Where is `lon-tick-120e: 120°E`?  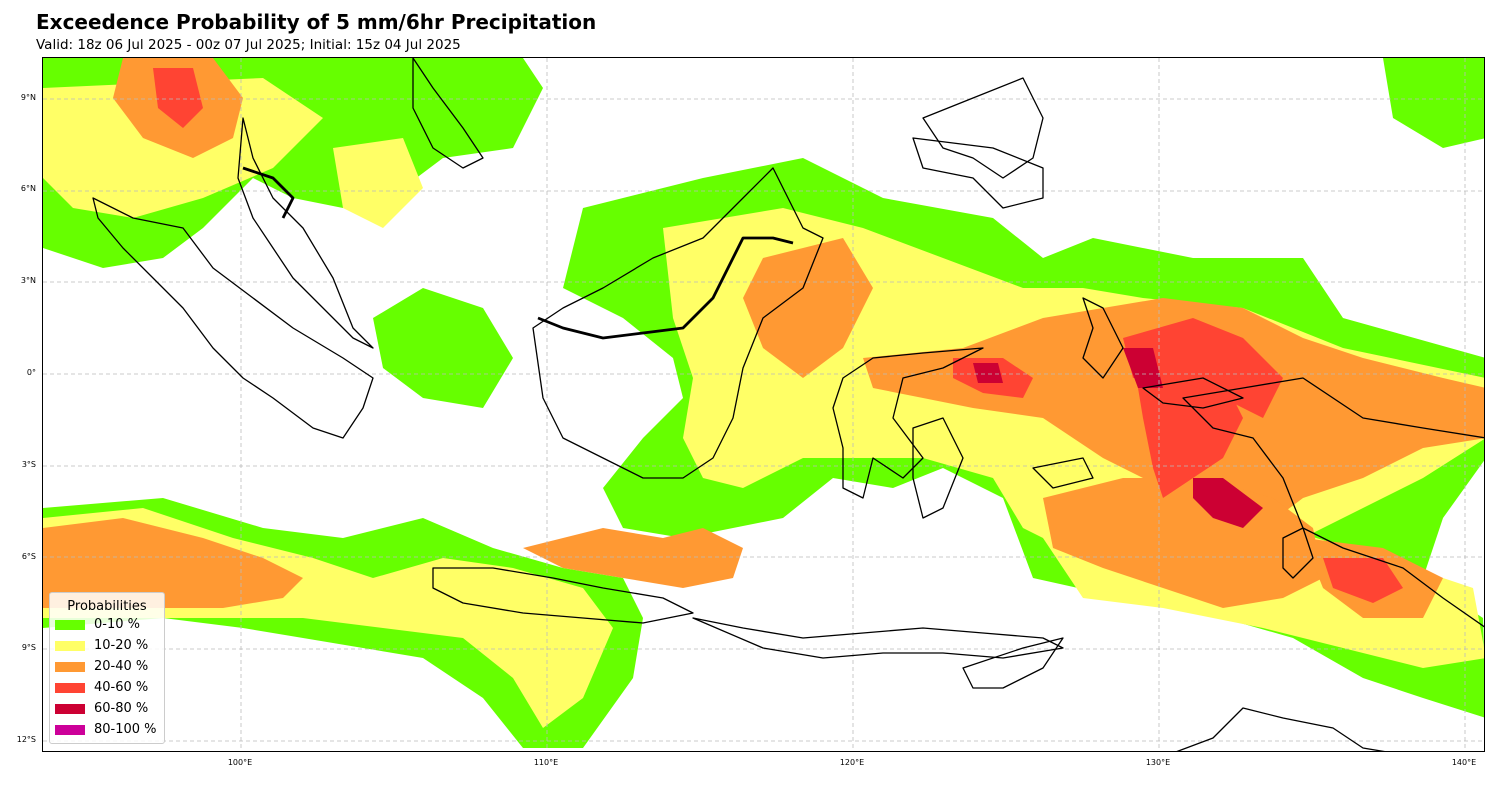 lon-tick-120e: 120°E is located at coordinates (852, 762).